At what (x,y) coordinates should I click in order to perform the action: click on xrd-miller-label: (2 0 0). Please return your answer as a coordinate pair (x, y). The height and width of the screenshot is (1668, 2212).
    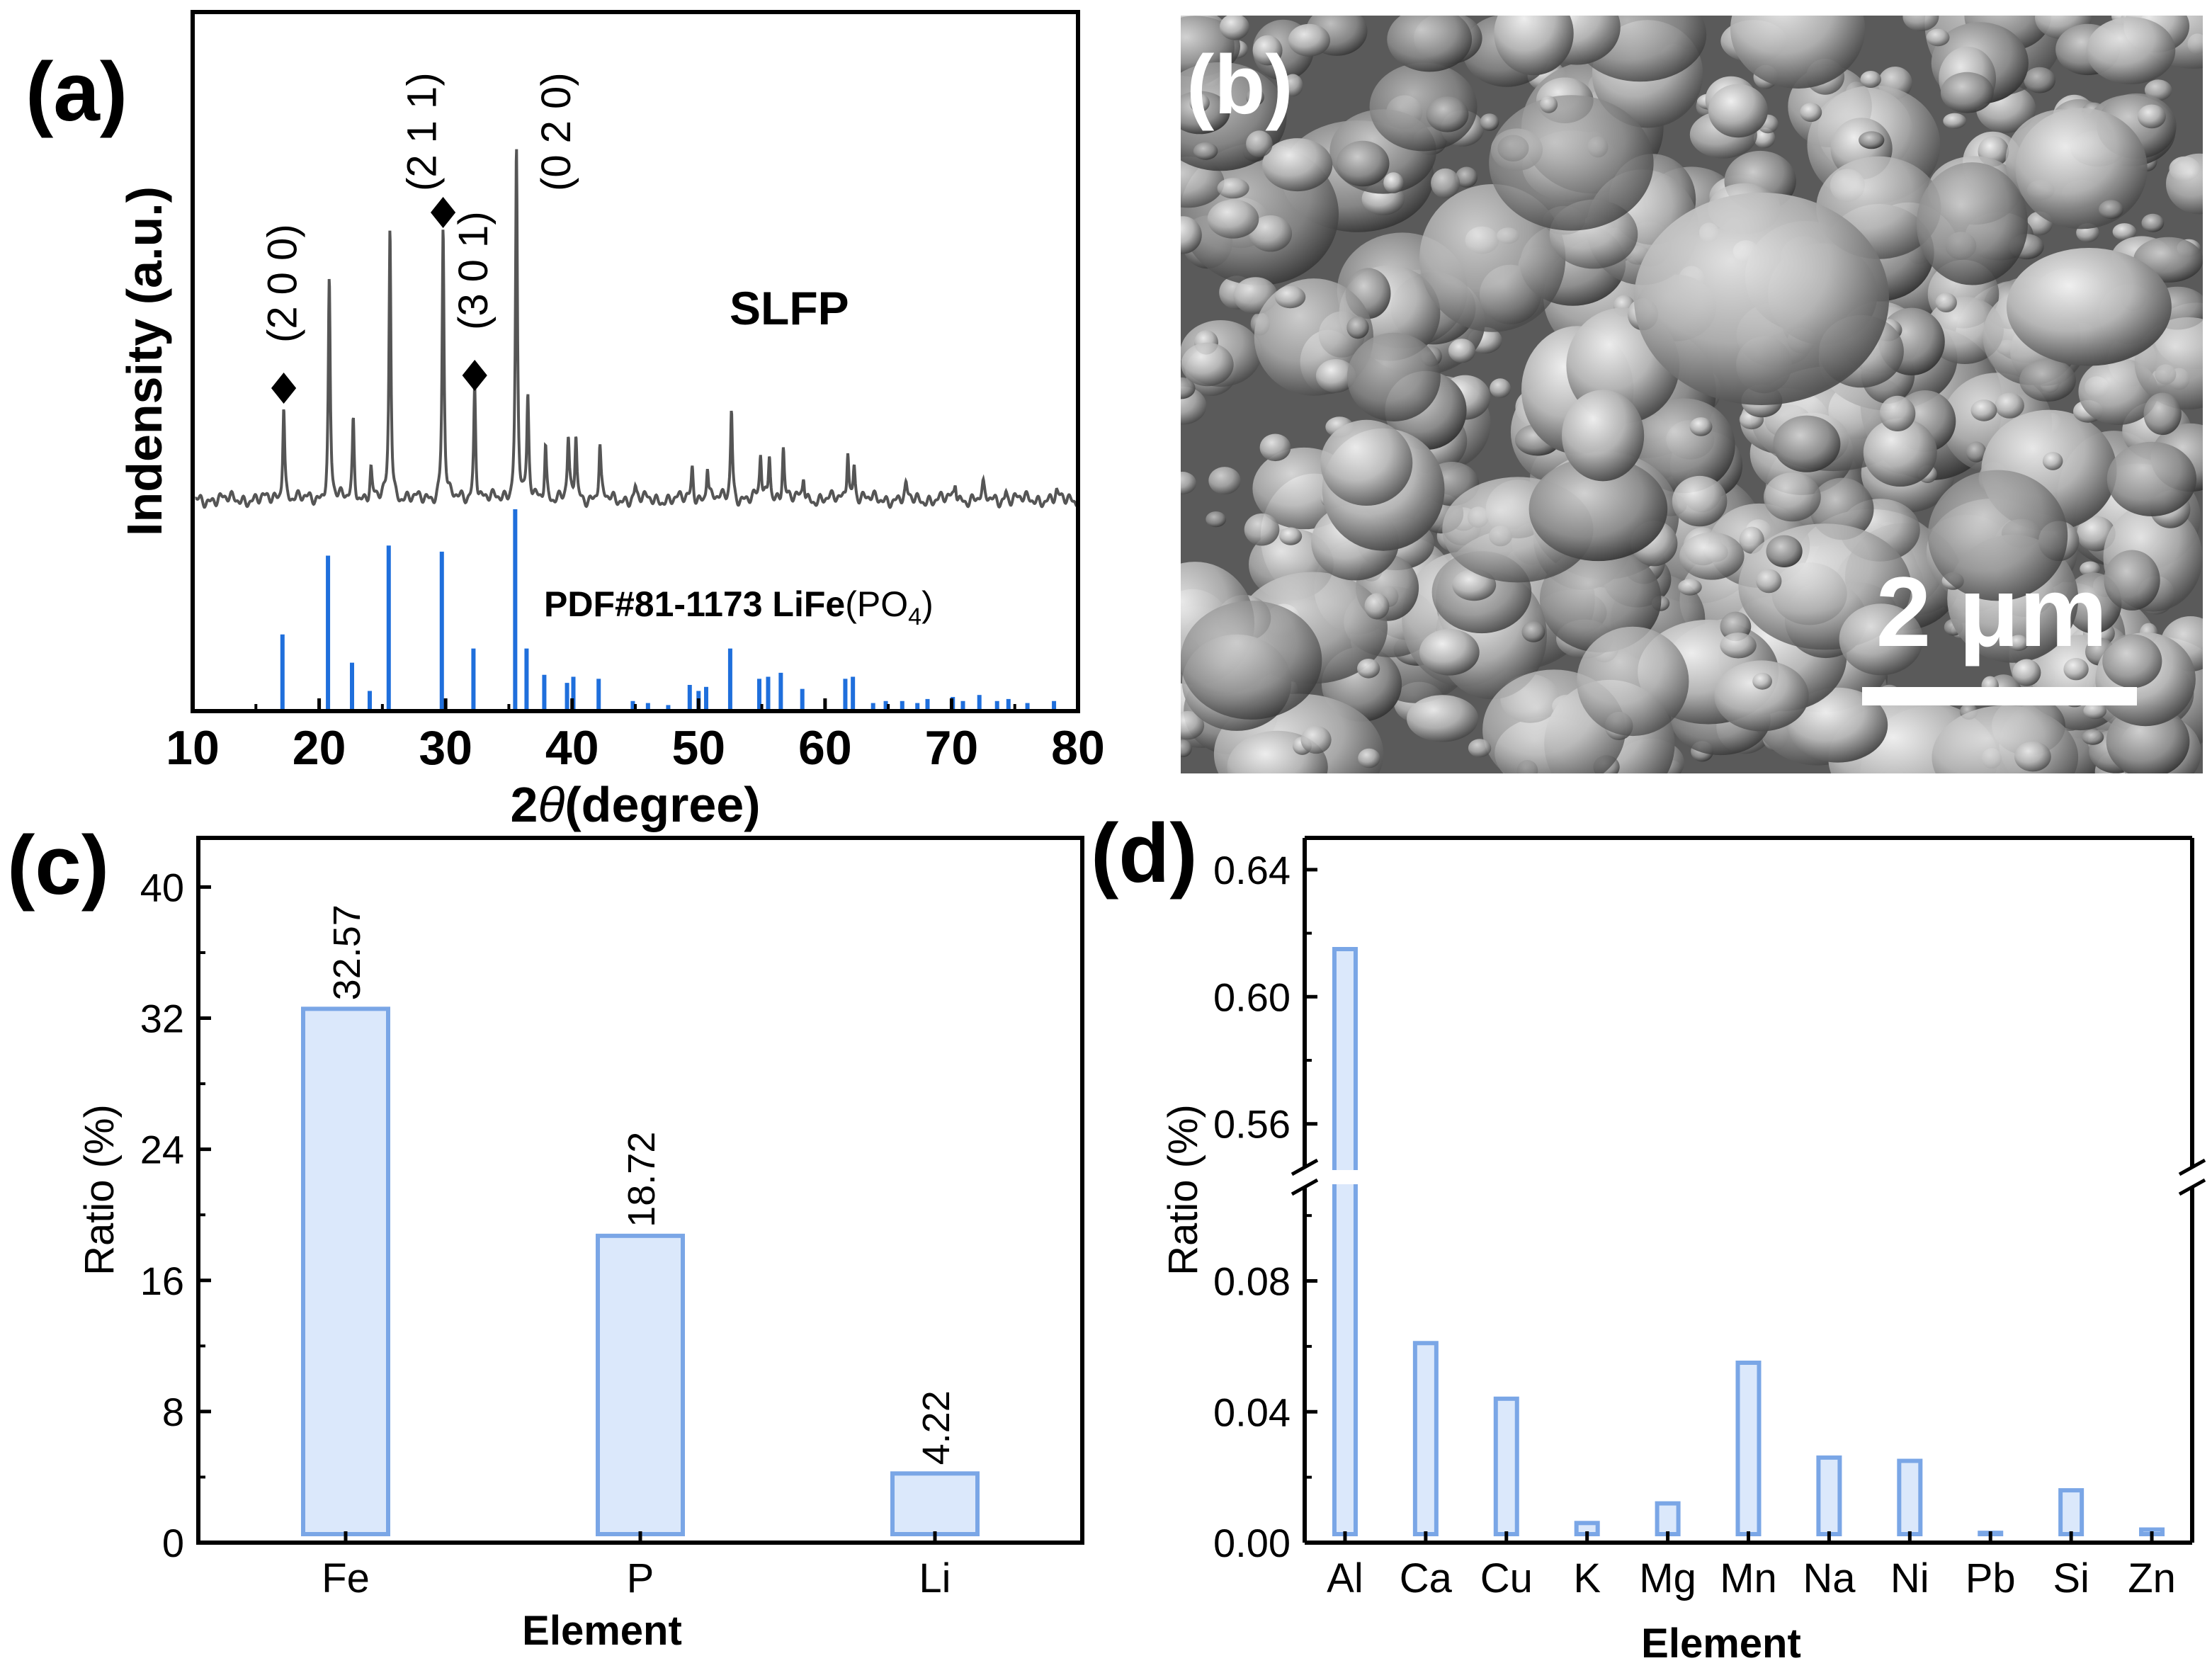
    Looking at the image, I should click on (283, 283).